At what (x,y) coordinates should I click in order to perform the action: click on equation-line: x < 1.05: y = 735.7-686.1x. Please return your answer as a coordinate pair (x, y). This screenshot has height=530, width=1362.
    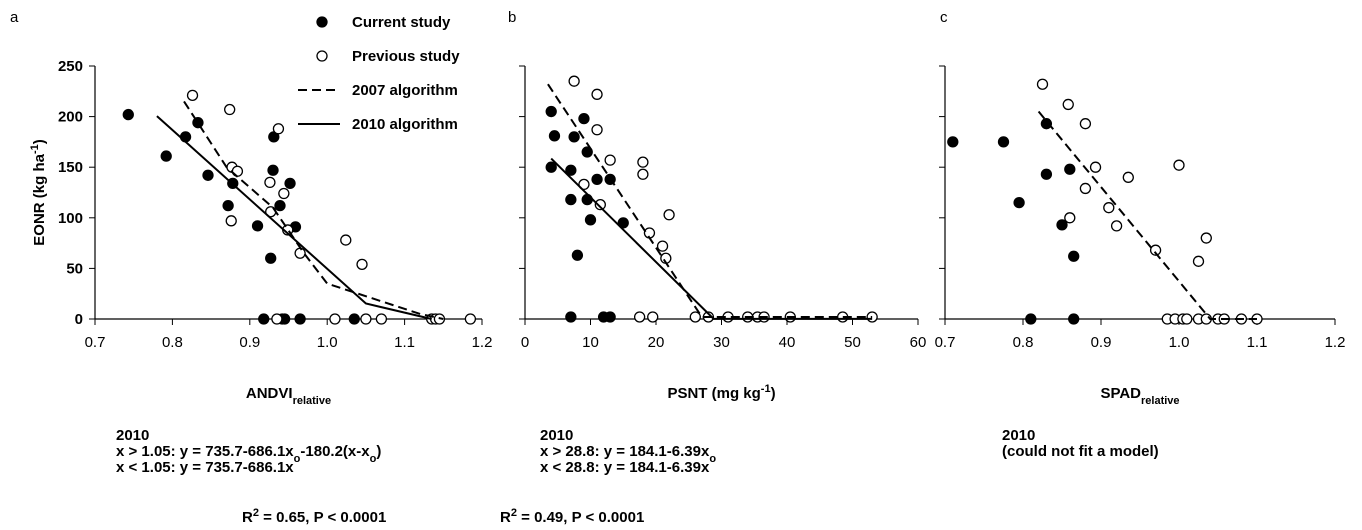
    Looking at the image, I should click on (205, 467).